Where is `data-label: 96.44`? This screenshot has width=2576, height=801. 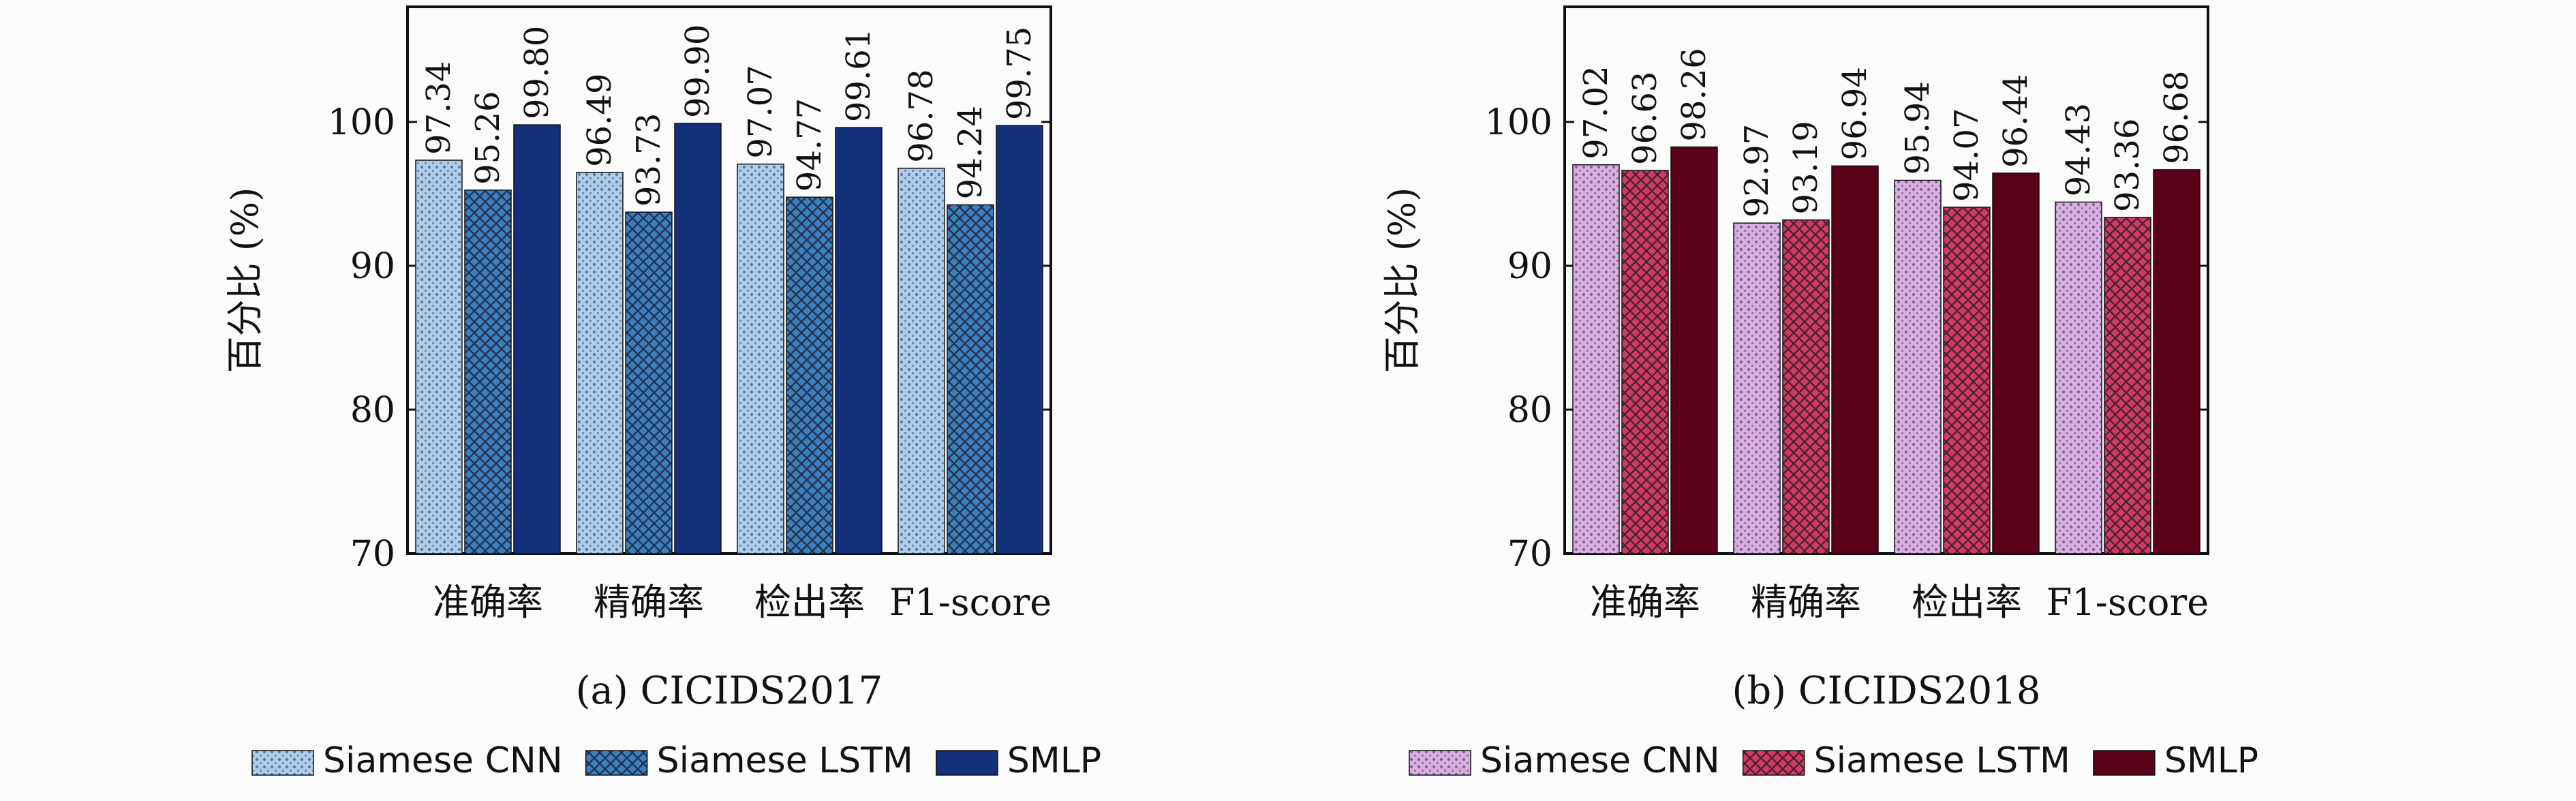
data-label: 96.44 is located at coordinates (2016, 121).